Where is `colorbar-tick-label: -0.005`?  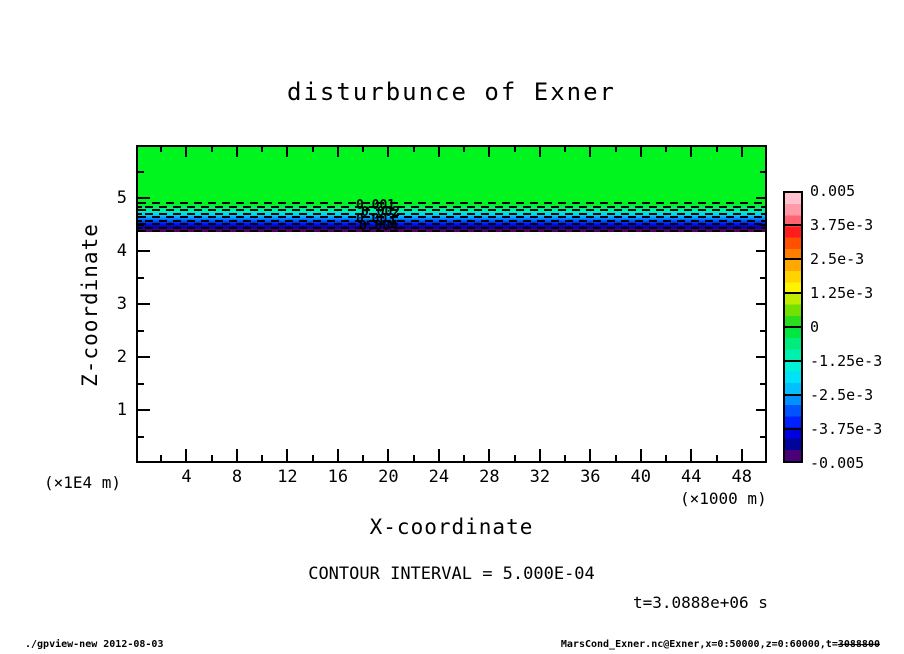 colorbar-tick-label: -0.005 is located at coordinates (837, 463).